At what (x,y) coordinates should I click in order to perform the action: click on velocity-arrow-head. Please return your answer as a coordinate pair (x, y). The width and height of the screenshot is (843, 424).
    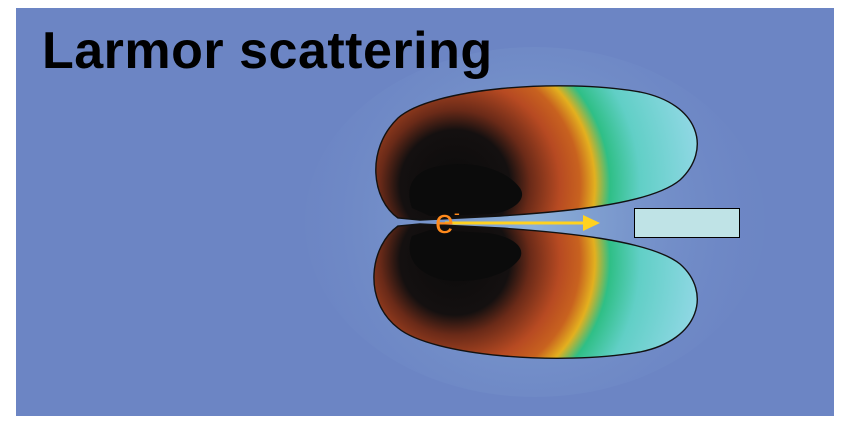
    Looking at the image, I should click on (591, 223).